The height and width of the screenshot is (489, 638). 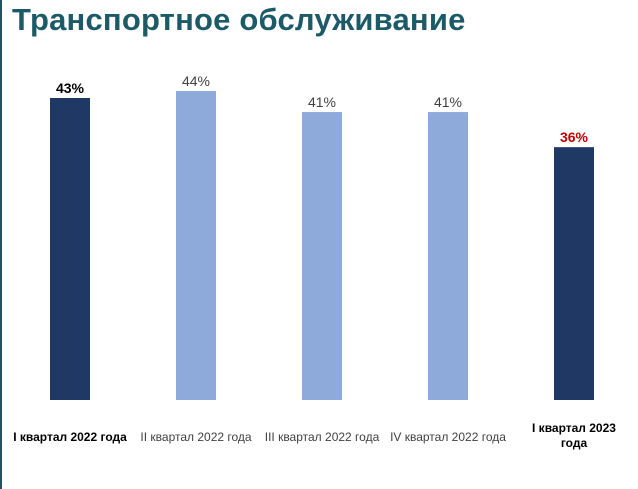 I want to click on data-label-3: 41%, so click(x=322, y=102).